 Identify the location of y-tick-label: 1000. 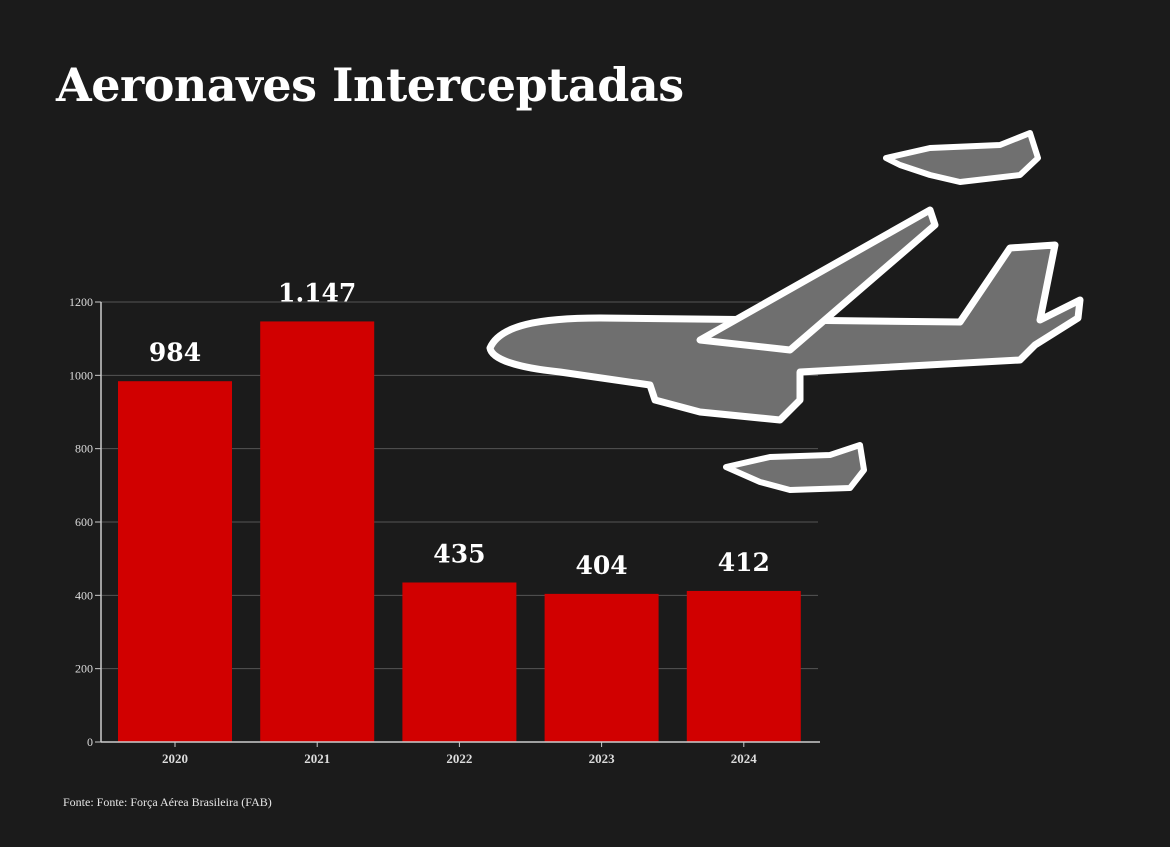
(81, 375).